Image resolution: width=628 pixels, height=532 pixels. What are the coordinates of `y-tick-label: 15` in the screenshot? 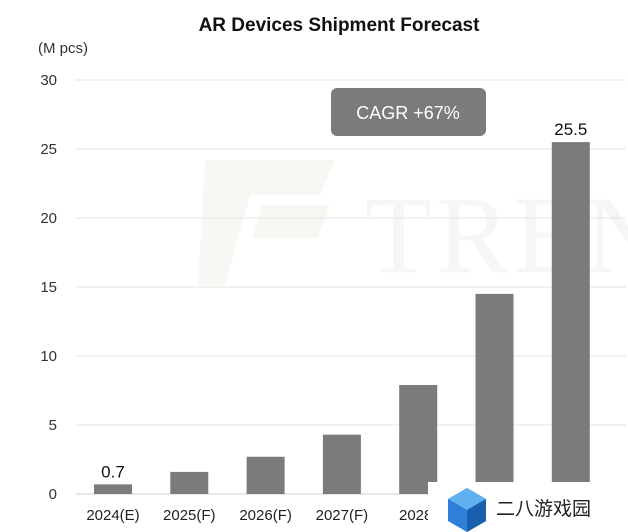 It's located at (48, 287).